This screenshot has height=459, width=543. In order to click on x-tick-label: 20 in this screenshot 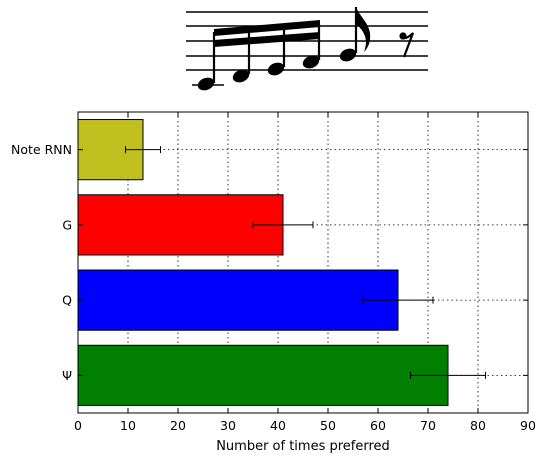, I will do `click(178, 425)`.